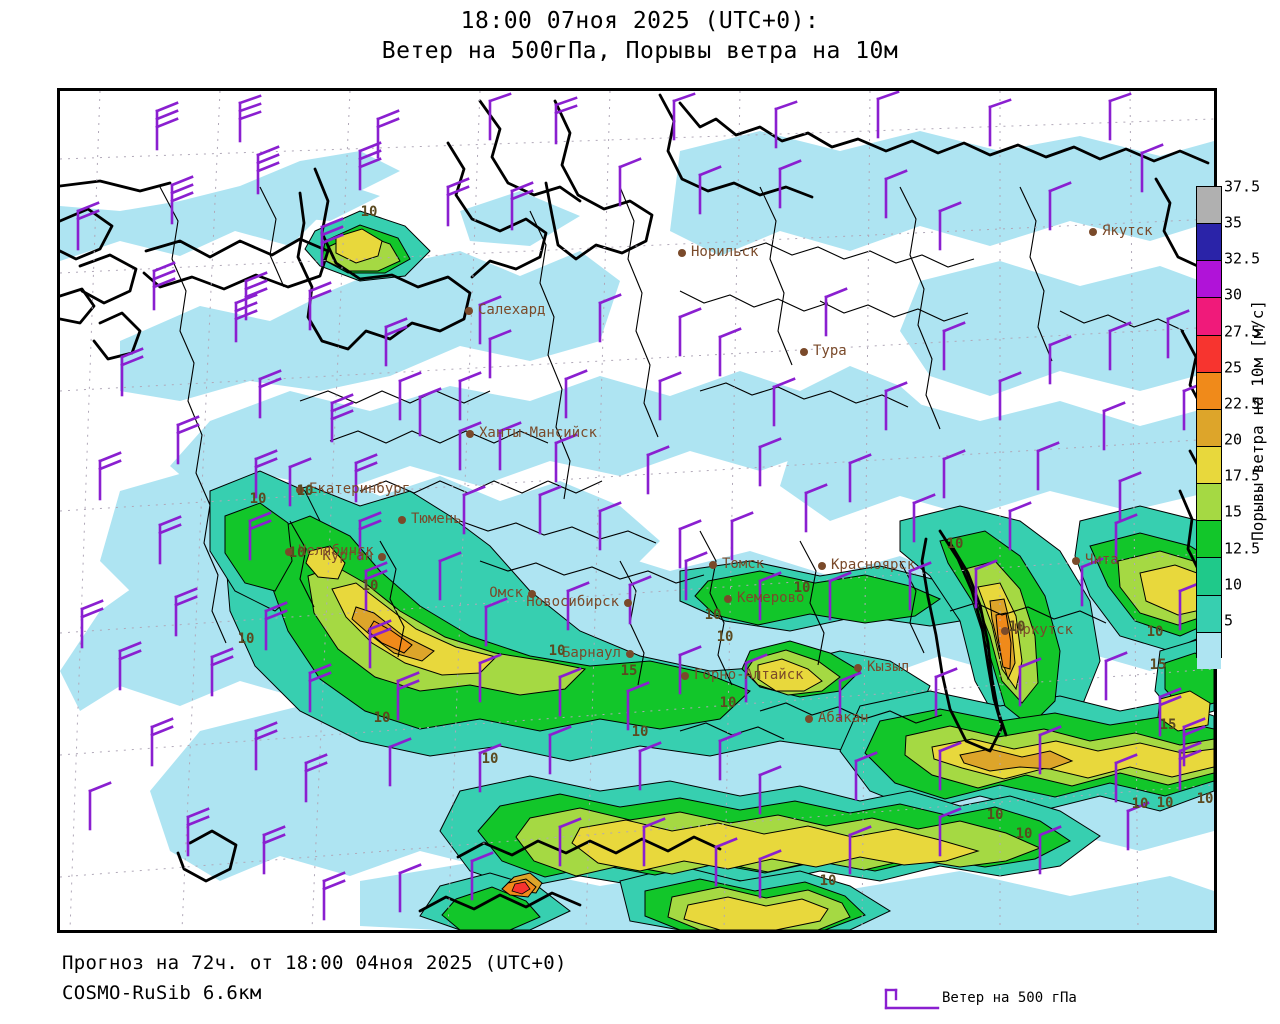 The width and height of the screenshot is (1280, 1024). What do you see at coordinates (1242, 258) in the screenshot?
I see `colorbar-tick-label: 32.5` at bounding box center [1242, 258].